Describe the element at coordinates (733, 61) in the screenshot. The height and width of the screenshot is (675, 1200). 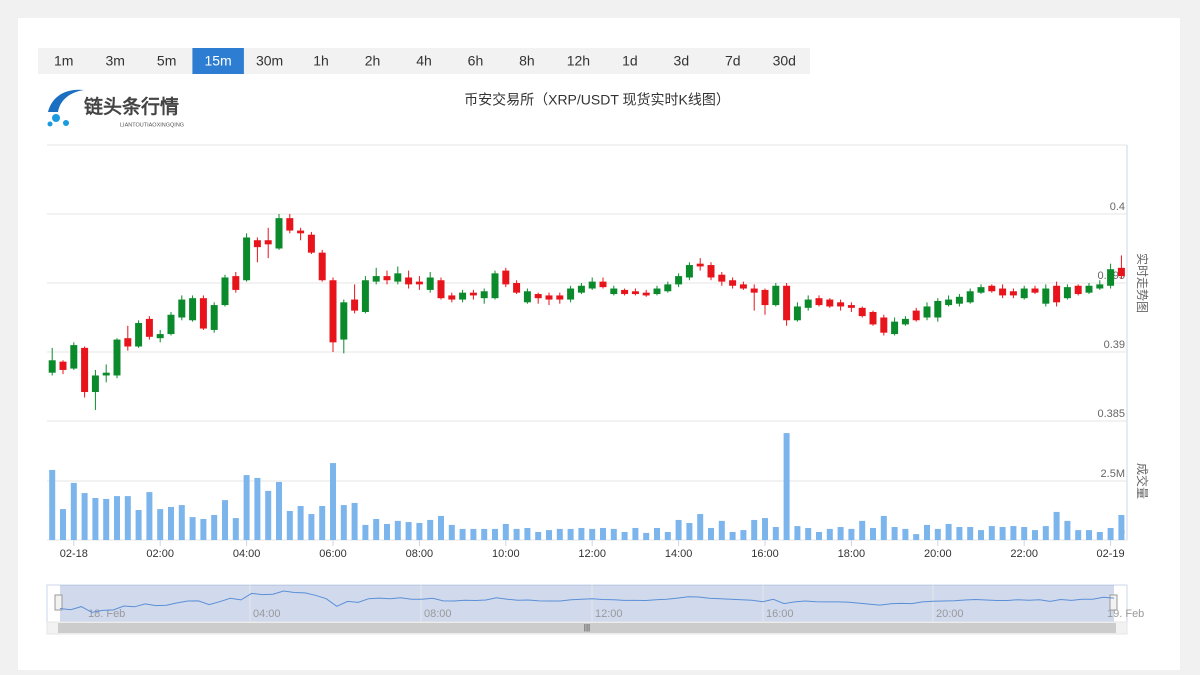
I see `timeframe-button: 7d` at that location.